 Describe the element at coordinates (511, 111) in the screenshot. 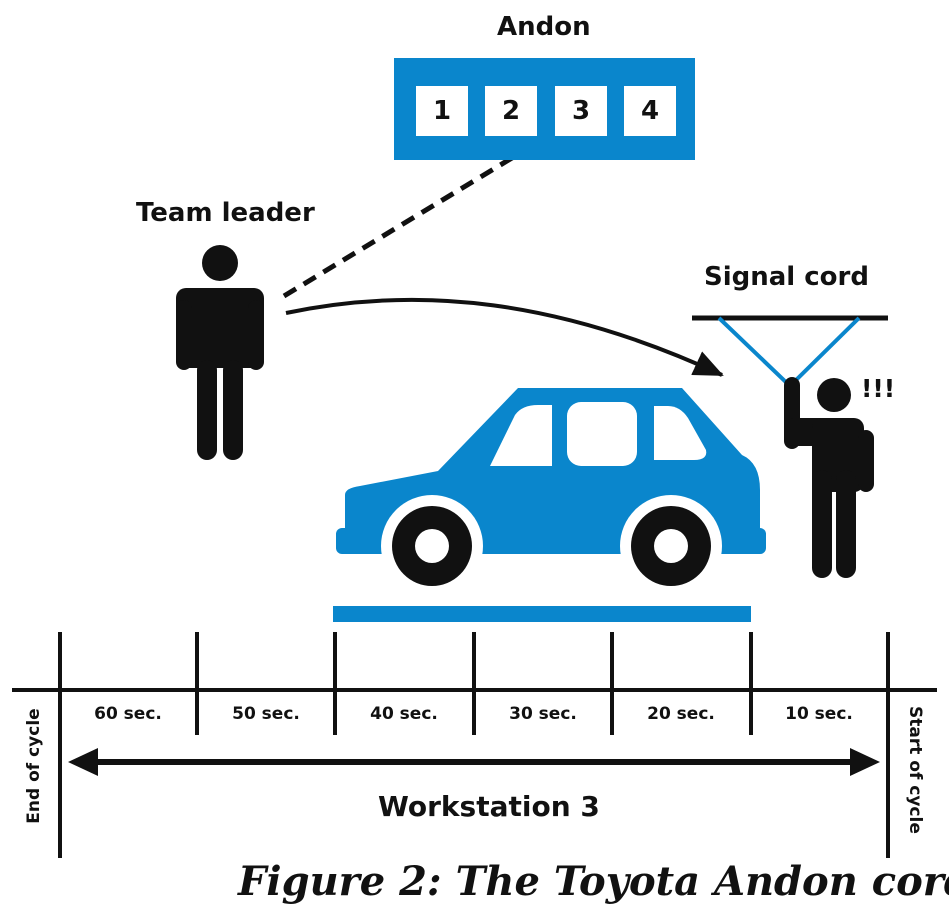

I see `andon-box-2: 2` at that location.